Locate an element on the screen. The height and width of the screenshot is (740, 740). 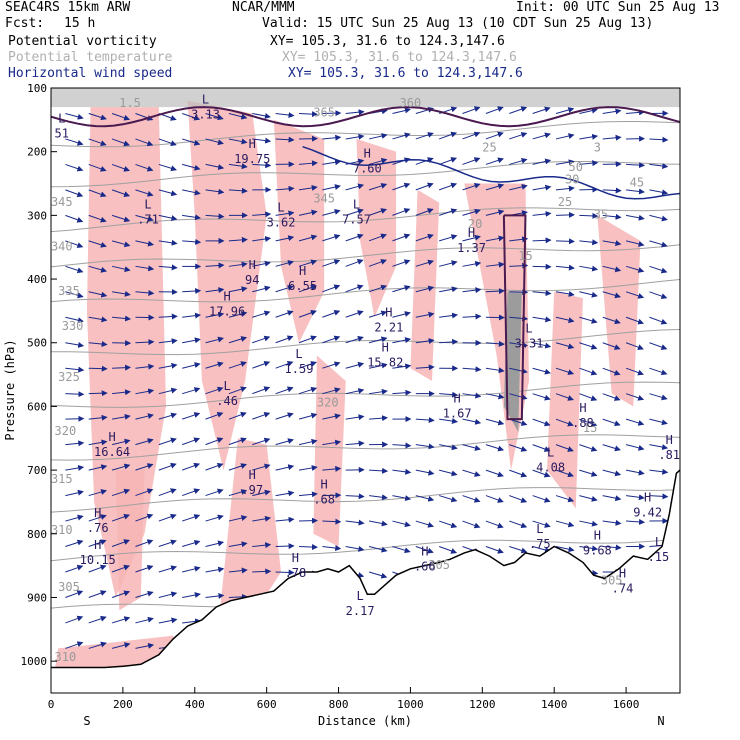
pv-tongue is located at coordinates (512, 361).